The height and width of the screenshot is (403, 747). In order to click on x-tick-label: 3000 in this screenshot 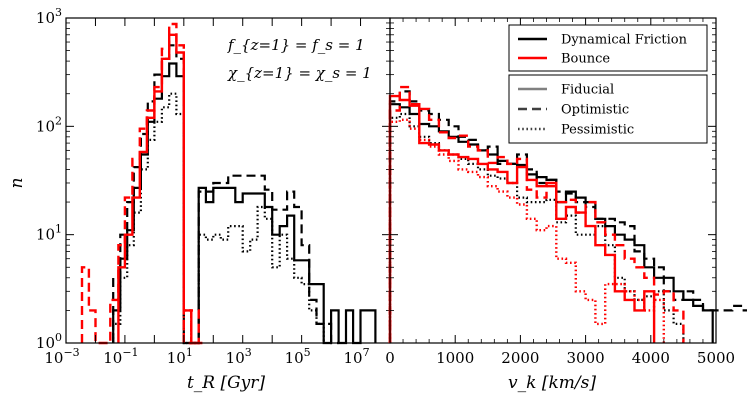, I will do `click(586, 358)`.